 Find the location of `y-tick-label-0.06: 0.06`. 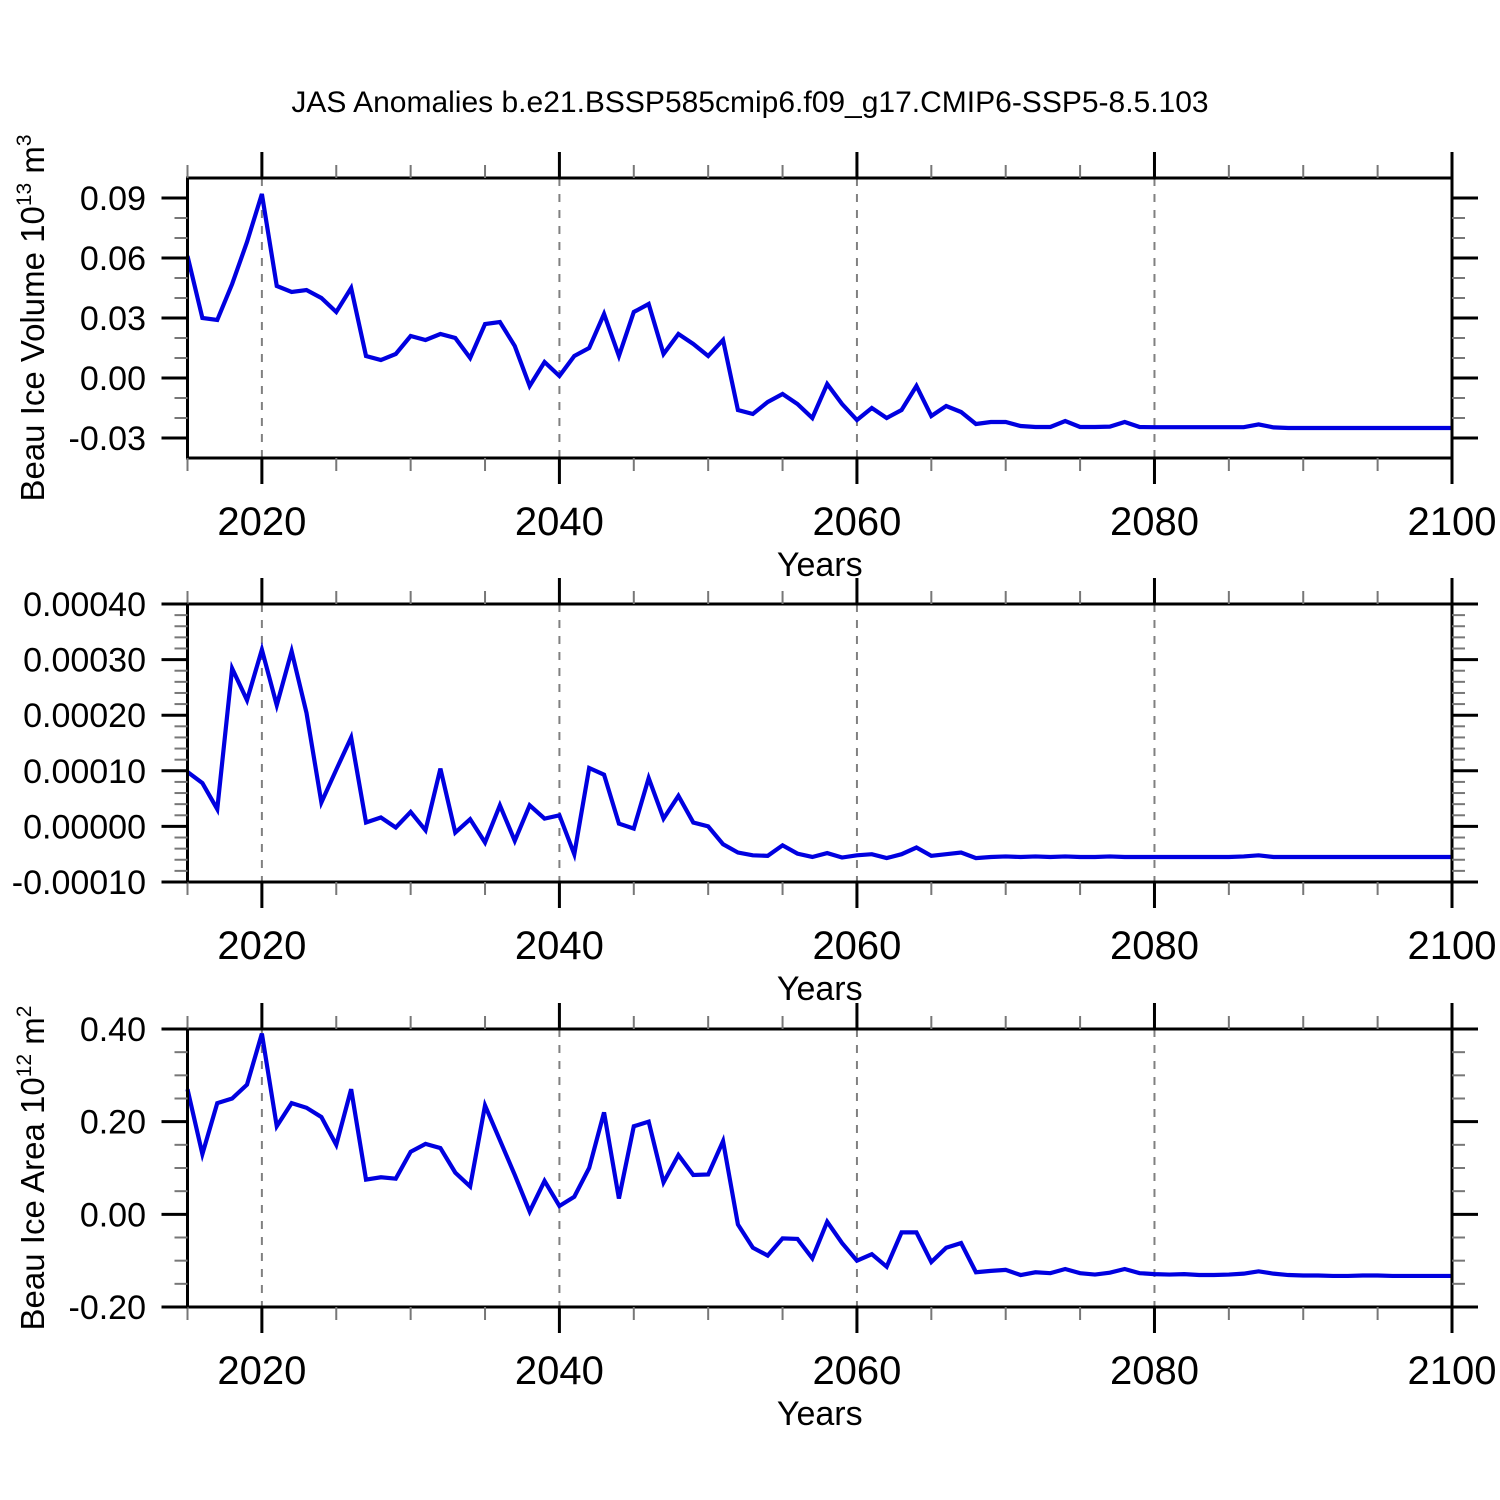

y-tick-label-0.06: 0.06 is located at coordinates (113, 259).